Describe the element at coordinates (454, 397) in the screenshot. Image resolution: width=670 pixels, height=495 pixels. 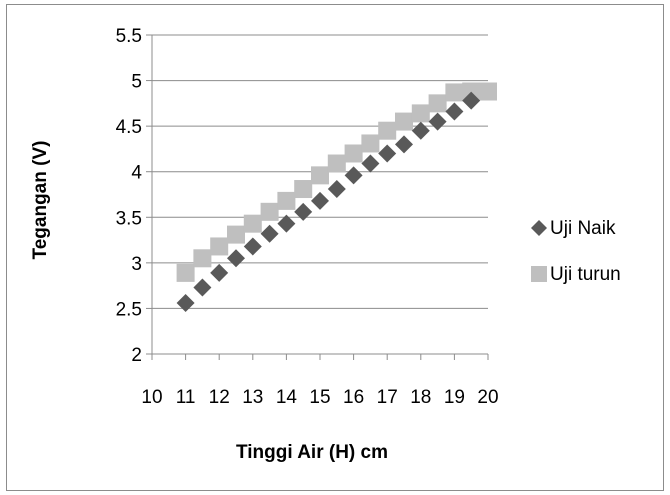
I see `x-tick-label-19: 19` at that location.